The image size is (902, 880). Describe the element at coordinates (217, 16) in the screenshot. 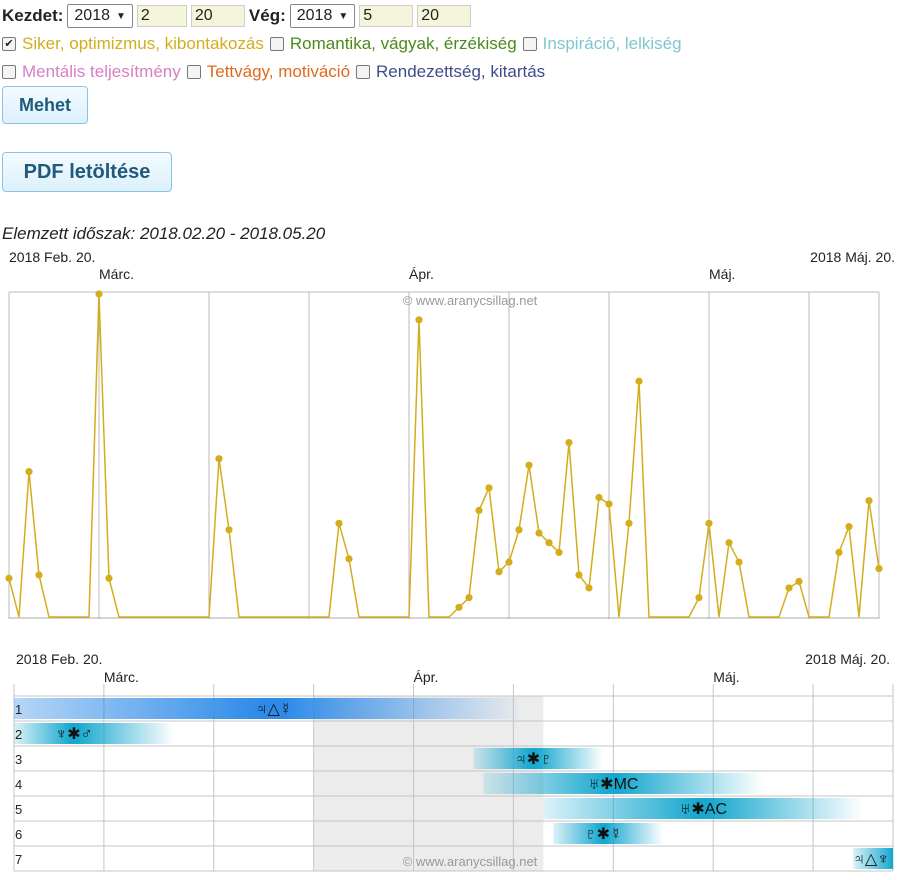

I see `start-day-input: 20` at that location.